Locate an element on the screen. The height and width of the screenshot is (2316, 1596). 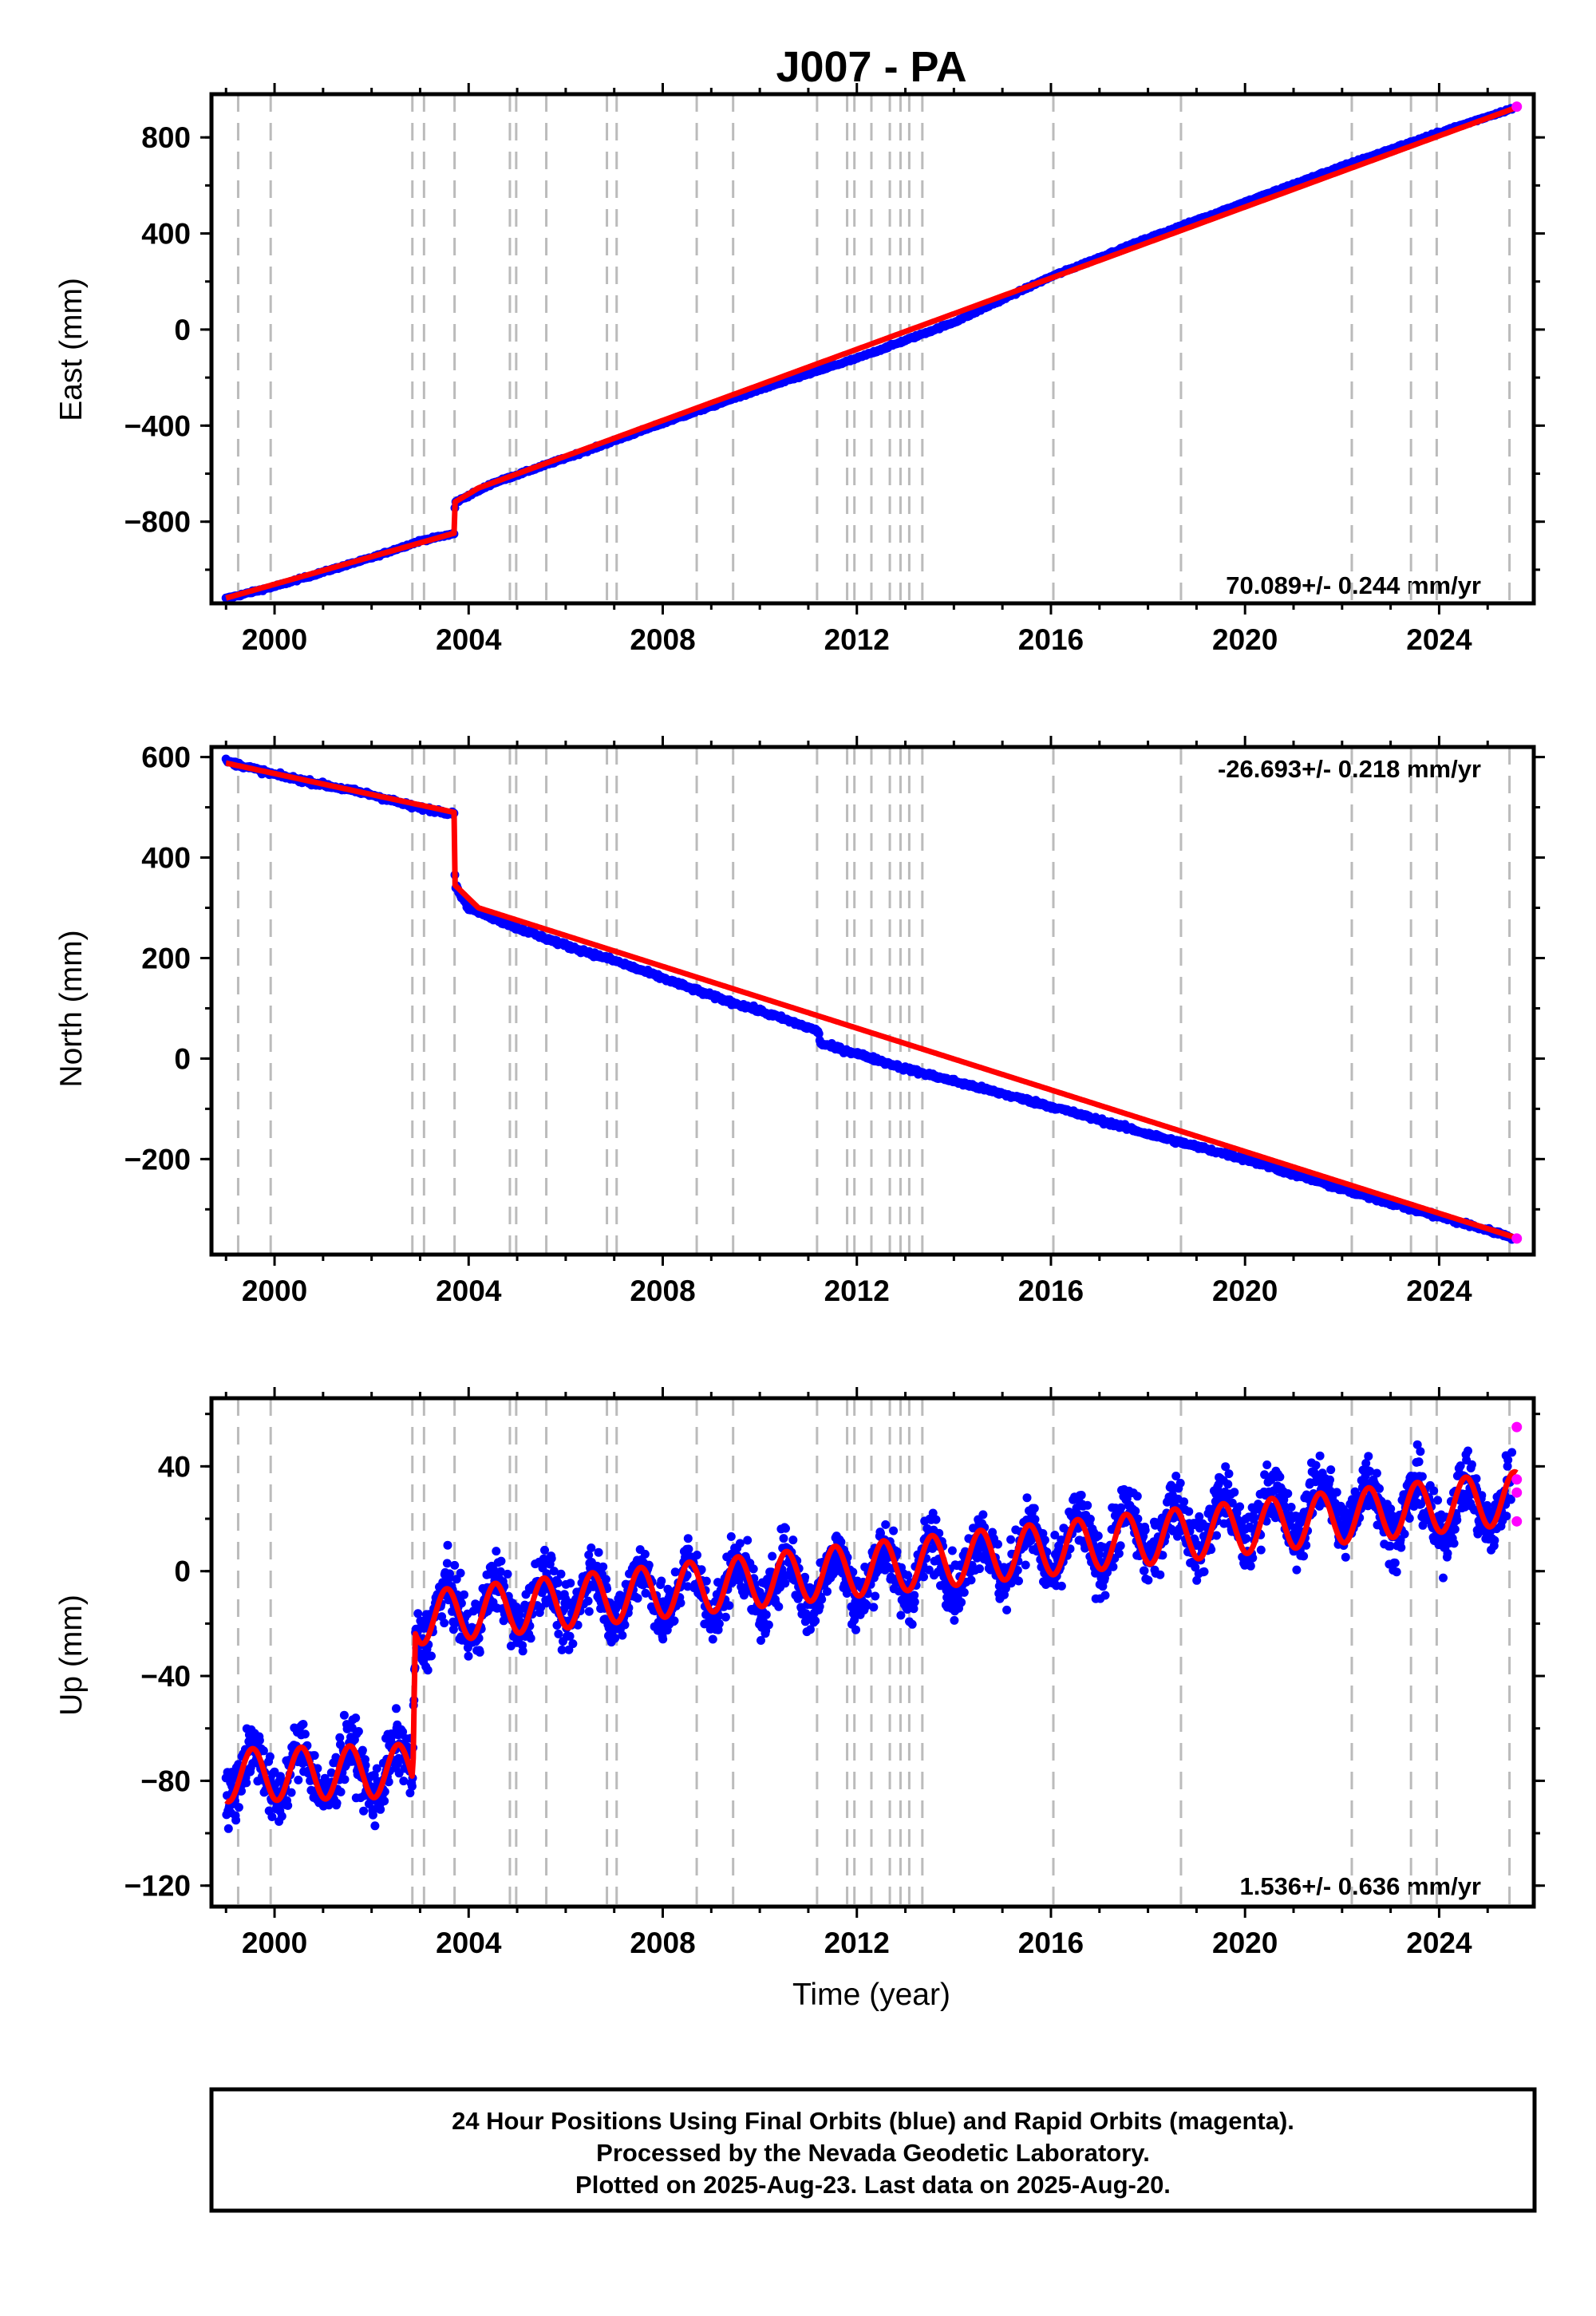
north-rate-label: -26.693+/- 0.218 mm/yr is located at coordinates (1349, 769).